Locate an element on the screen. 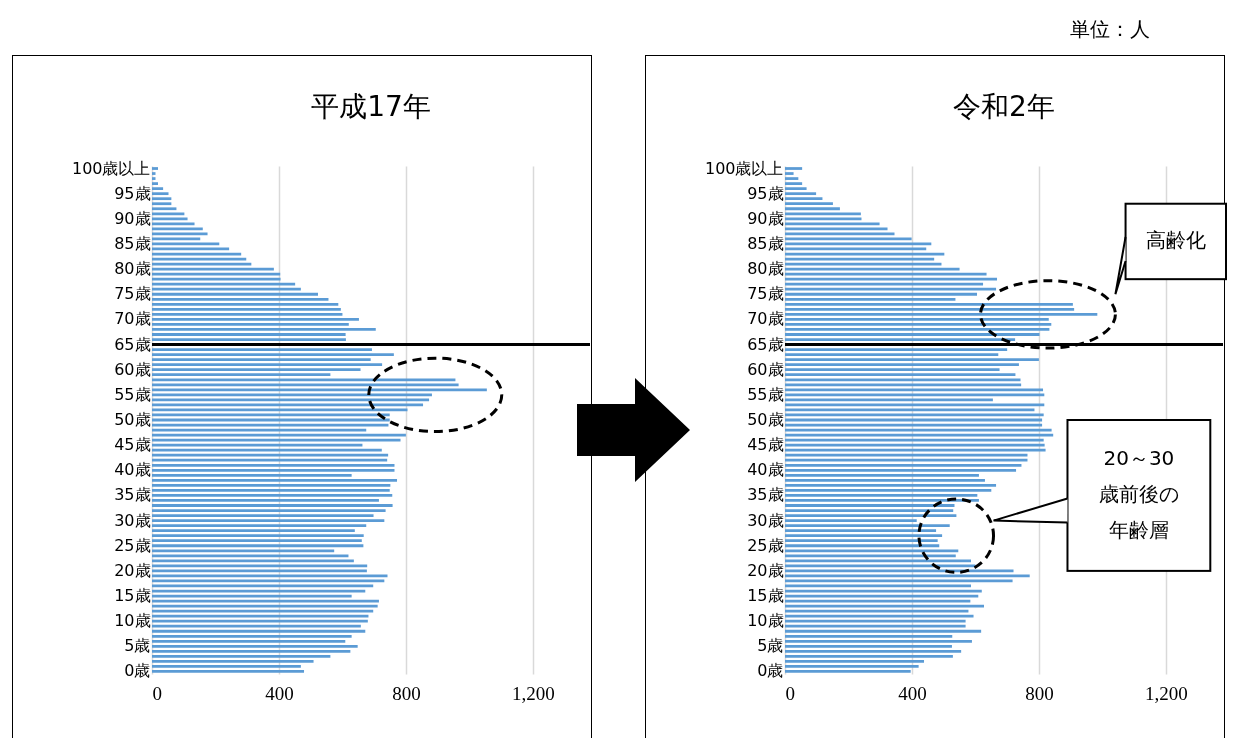  chart-title: 平成17年 is located at coordinates (371, 107).